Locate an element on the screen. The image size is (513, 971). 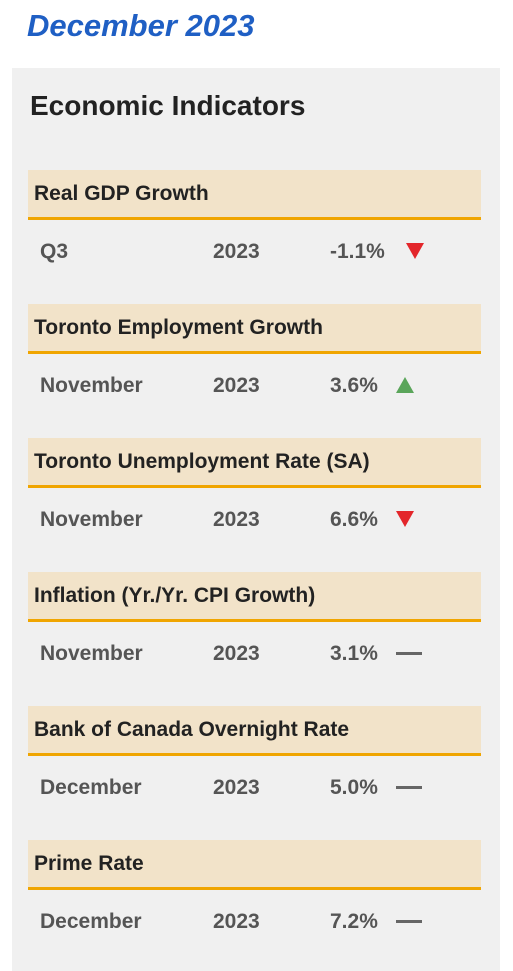
indicator-row: December 2023 5.0% is located at coordinates (254, 788).